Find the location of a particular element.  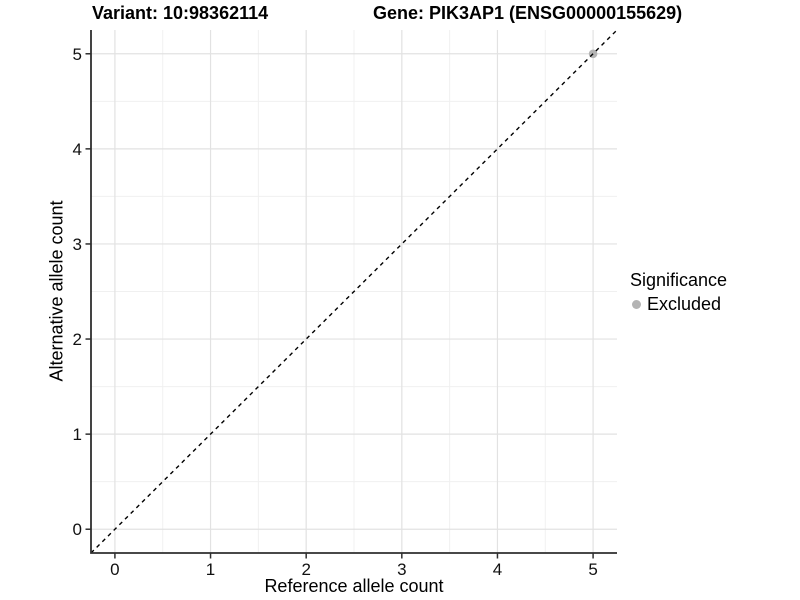

x-tick-label: 4 is located at coordinates (497, 569).